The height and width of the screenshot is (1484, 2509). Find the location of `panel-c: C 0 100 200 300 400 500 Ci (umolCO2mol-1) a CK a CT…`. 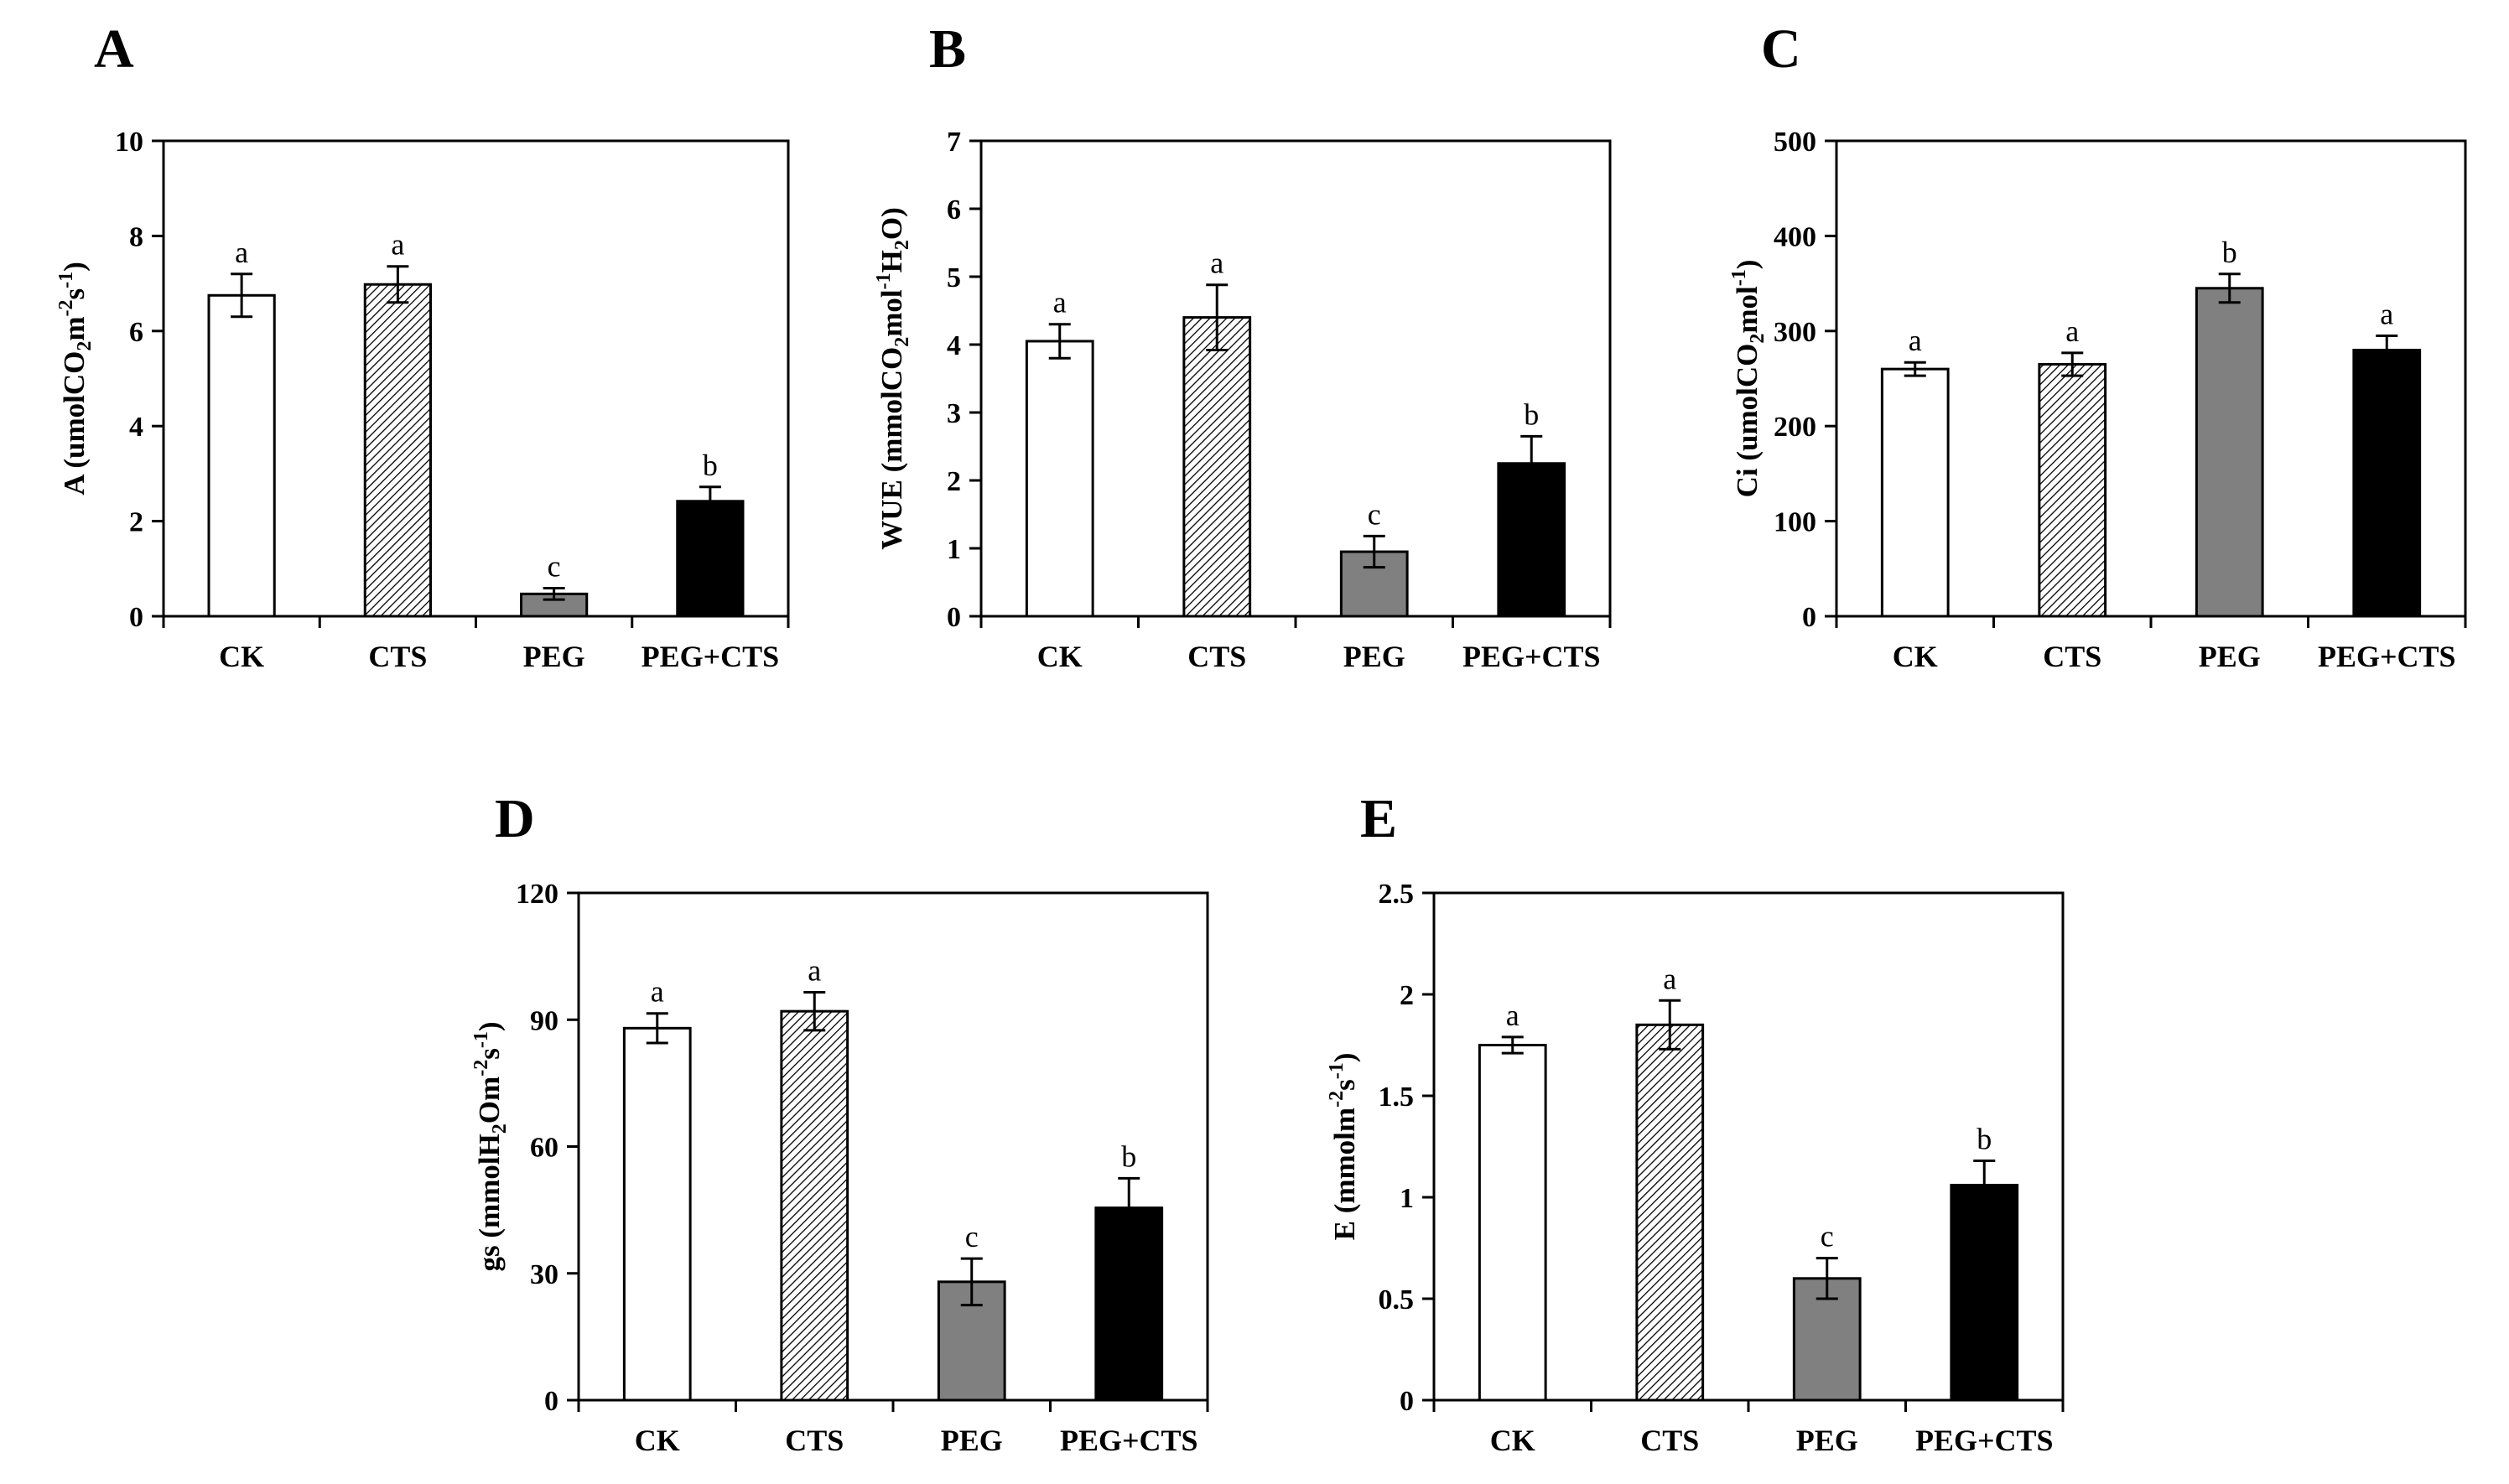

panel-c: C 0 100 200 300 400 500 Ci (umolCO2mol-1) a CK a CT… is located at coordinates (2097, 345).